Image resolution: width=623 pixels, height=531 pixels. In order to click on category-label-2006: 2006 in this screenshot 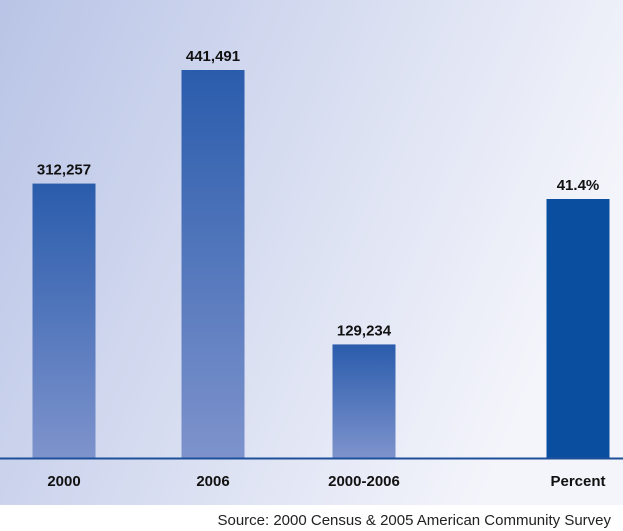, I will do `click(212, 481)`.